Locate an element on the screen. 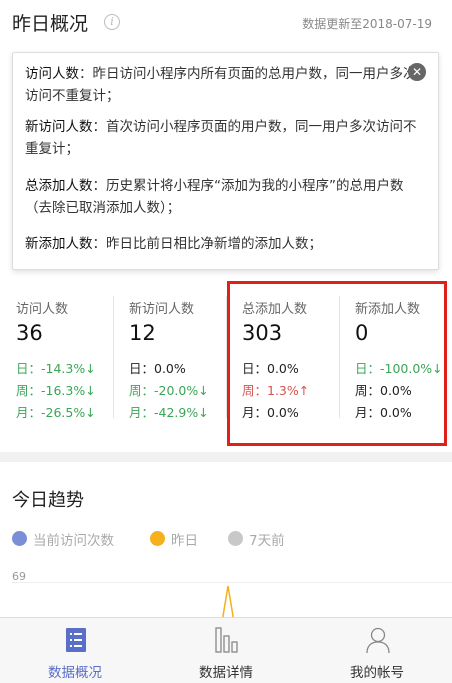  page-title: 昨日概况 is located at coordinates (50, 24).